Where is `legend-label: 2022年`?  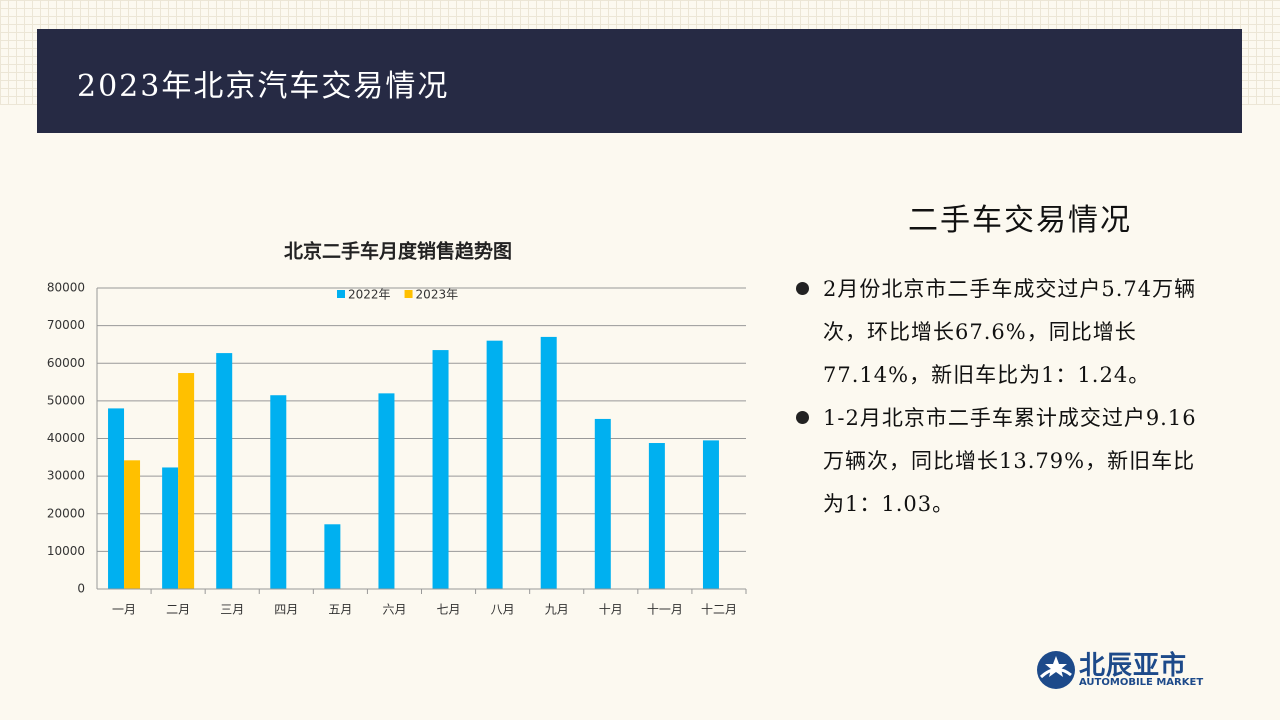
legend-label: 2022年 is located at coordinates (369, 295).